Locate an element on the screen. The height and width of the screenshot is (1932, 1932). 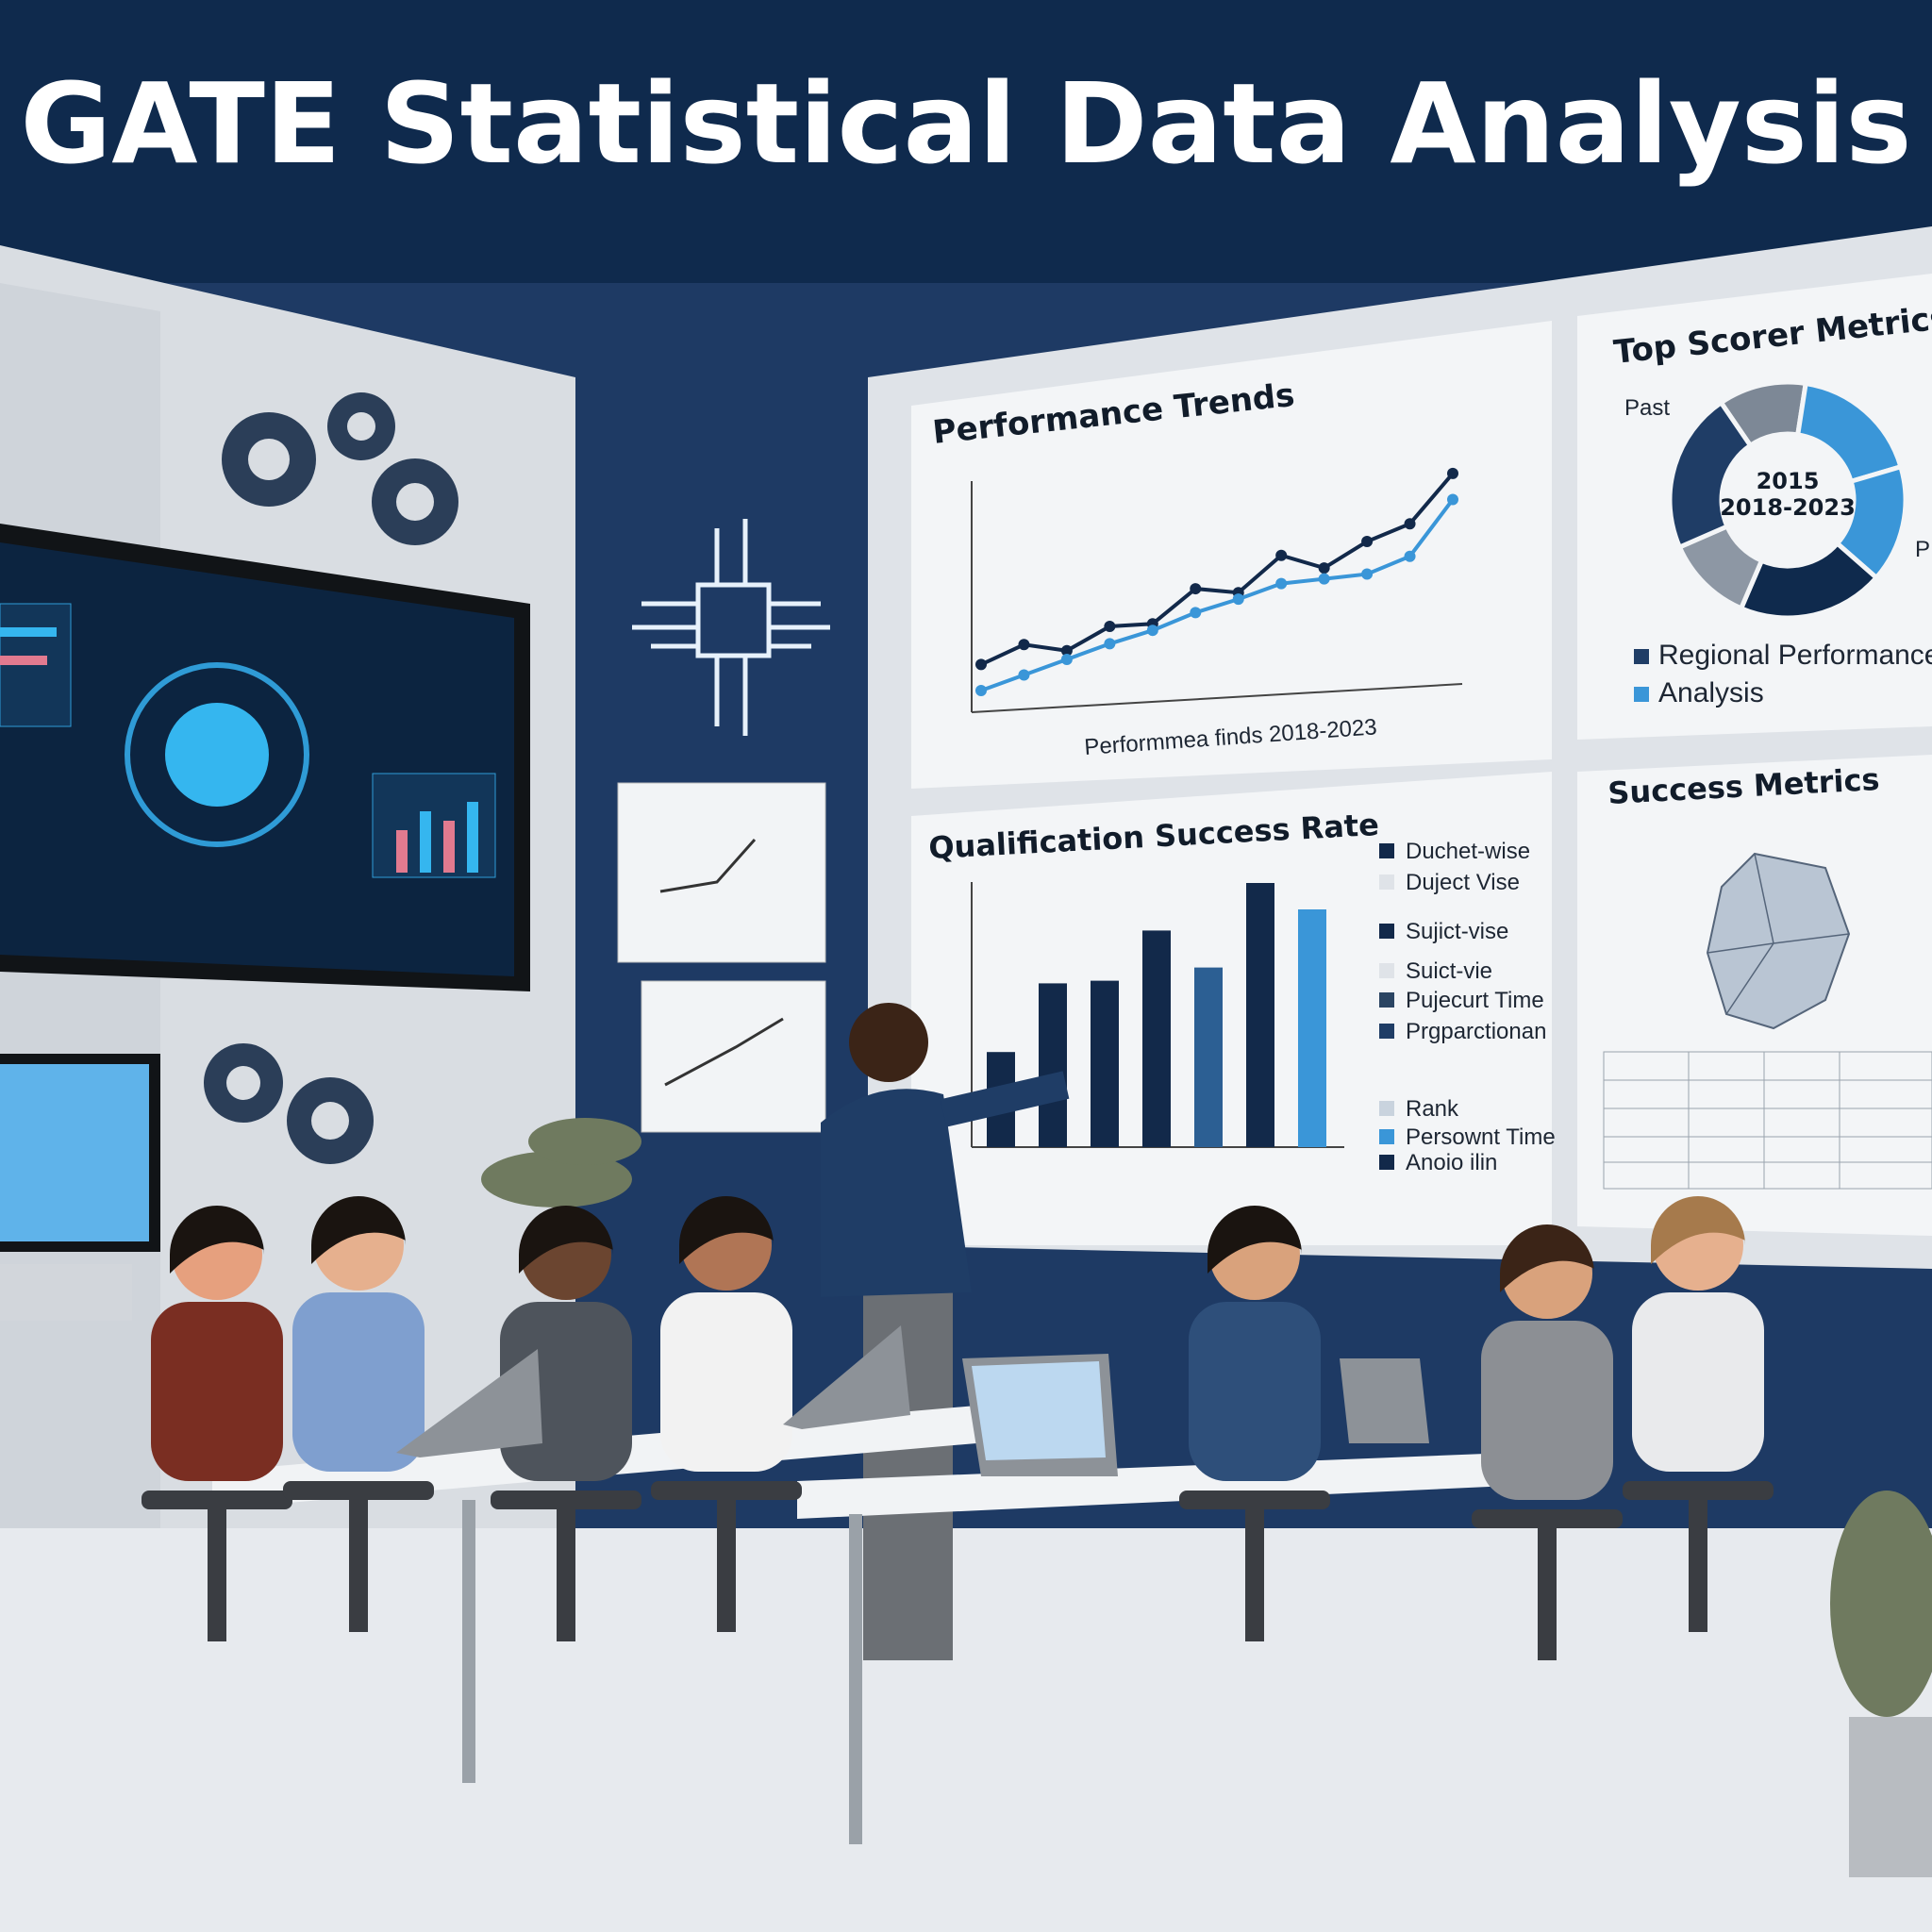
donut-center-year: 2015 is located at coordinates (1789, 481).